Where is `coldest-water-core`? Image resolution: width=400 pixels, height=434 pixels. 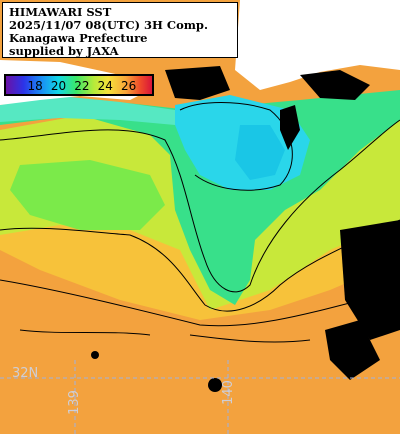
coldest-water-core is located at coordinates (260, 152).